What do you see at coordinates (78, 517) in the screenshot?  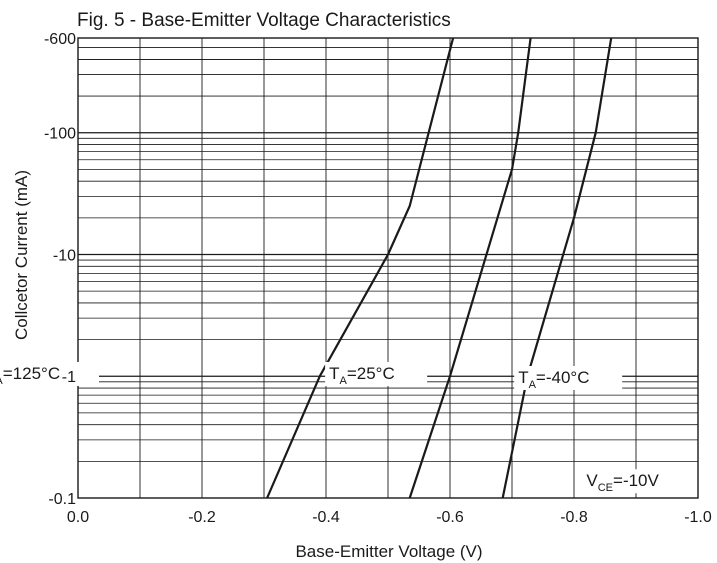 I see `x-tick-label: 0.0` at bounding box center [78, 517].